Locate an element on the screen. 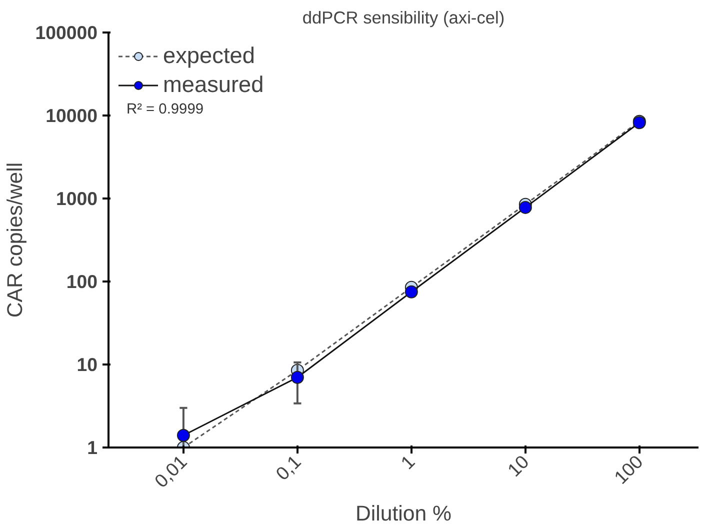 The width and height of the screenshot is (718, 528). x-axis-title: Dilution % is located at coordinates (403, 513).